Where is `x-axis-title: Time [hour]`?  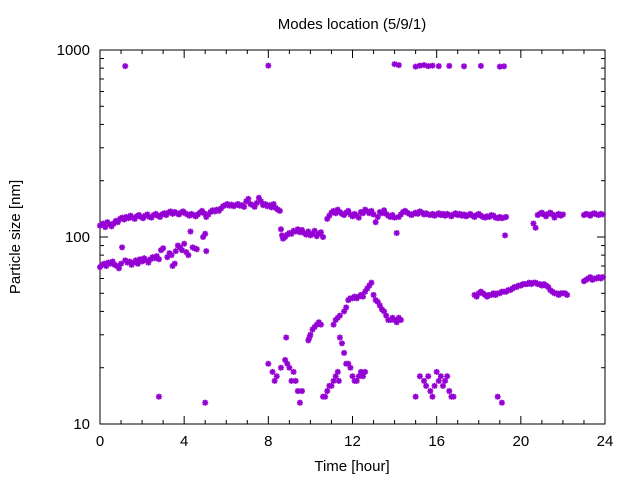 x-axis-title: Time [hour] is located at coordinates (351, 466).